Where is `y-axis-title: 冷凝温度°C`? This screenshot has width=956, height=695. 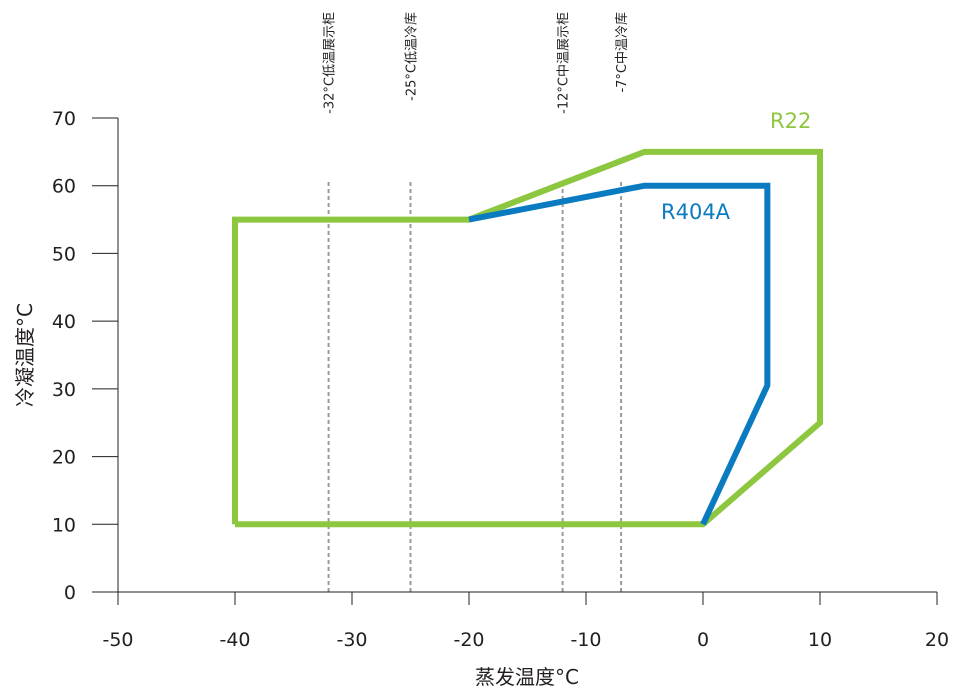
y-axis-title: 冷凝温度°C is located at coordinates (25, 355).